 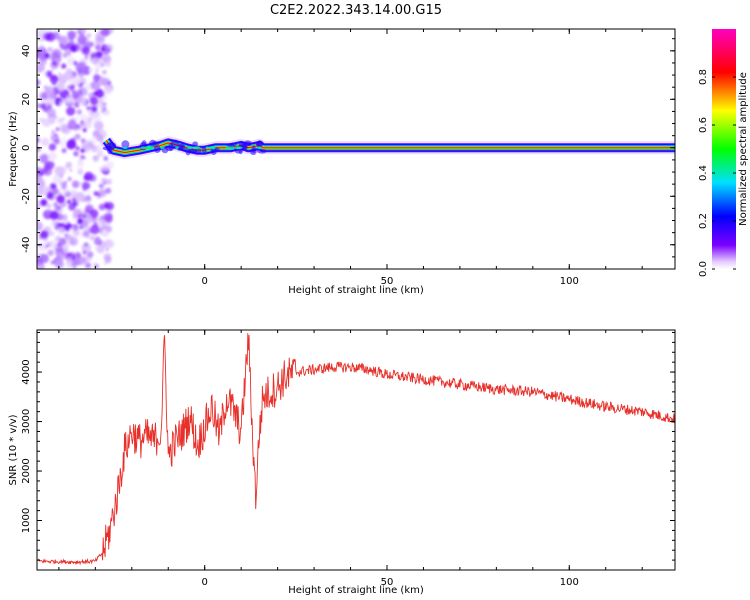 I want to click on colorbar-tick-label: 0.8, so click(x=703, y=77).